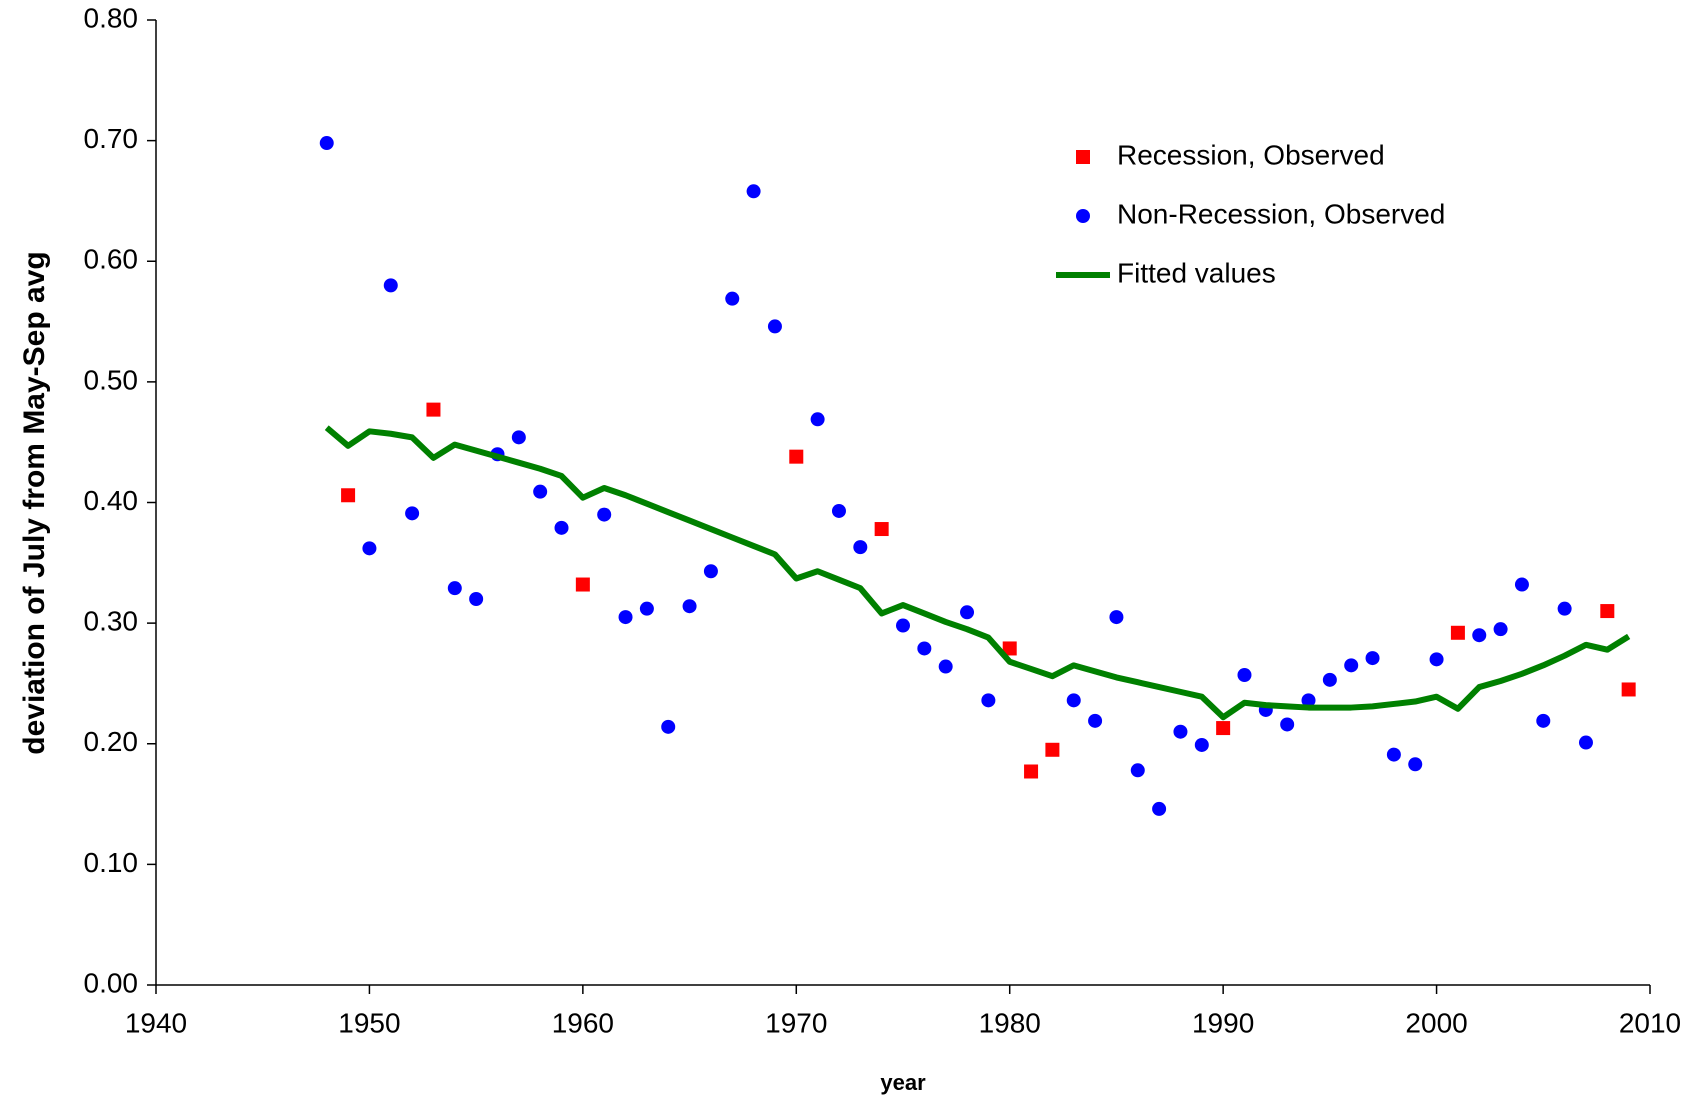  Describe the element at coordinates (1223, 1022) in the screenshot. I see `x-tick-label: 1990` at that location.